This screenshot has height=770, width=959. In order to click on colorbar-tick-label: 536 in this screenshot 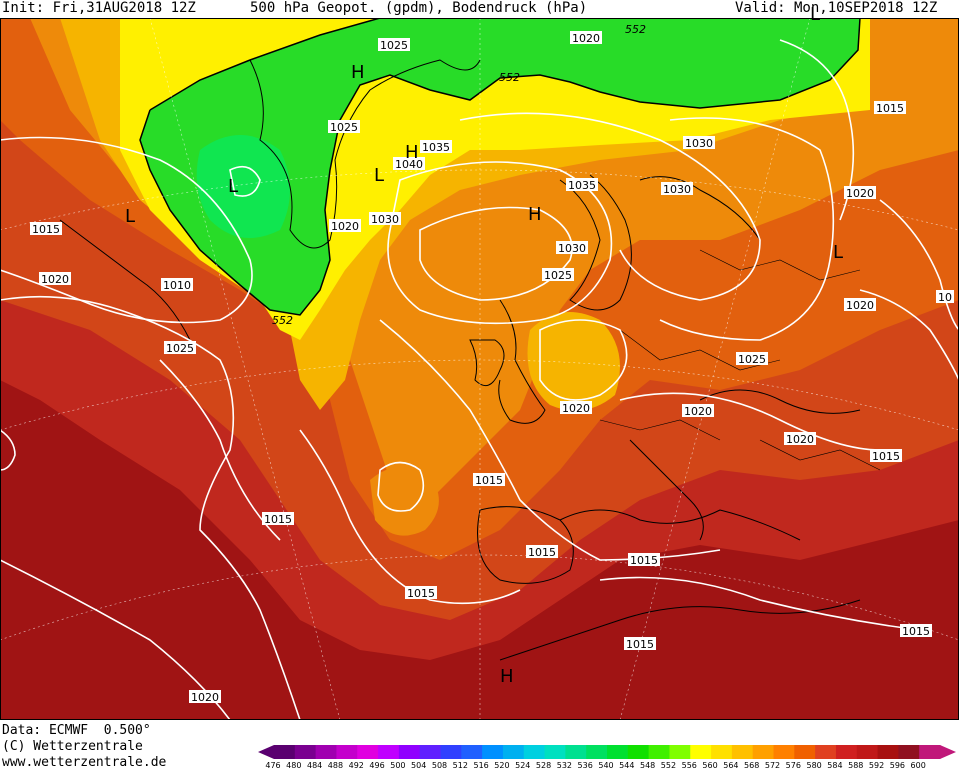, I will do `click(585, 765)`.